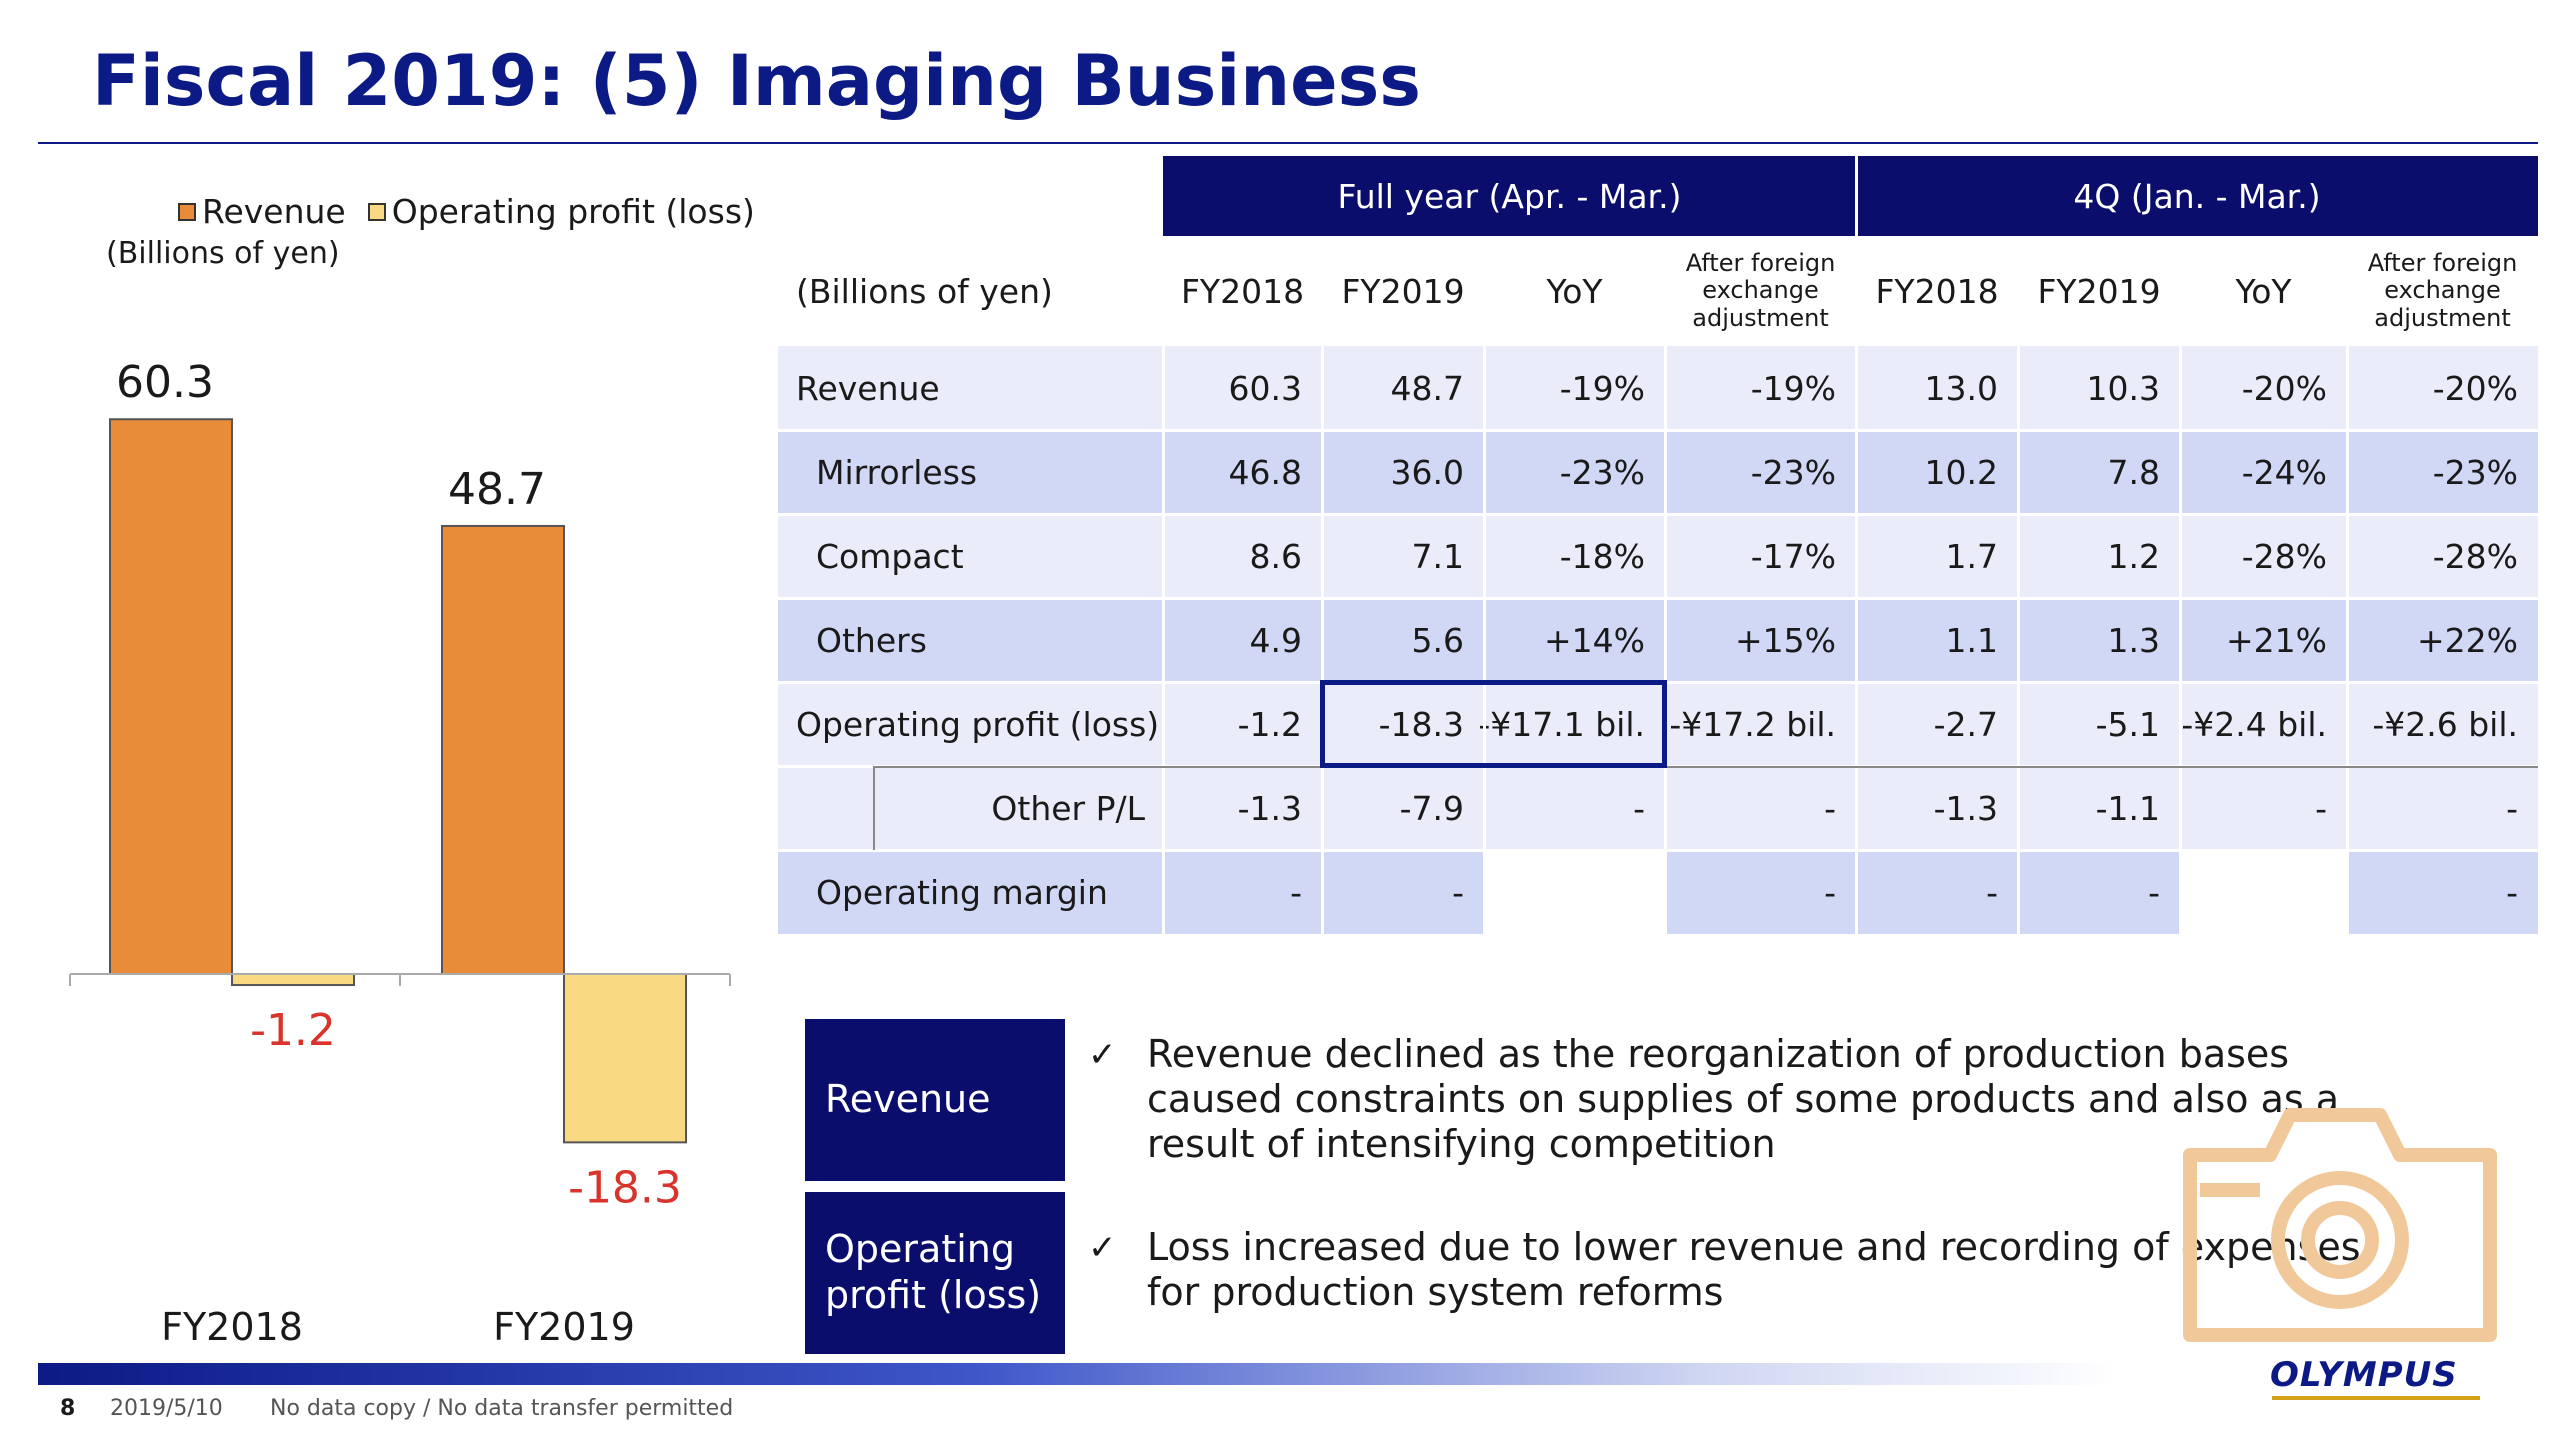 The height and width of the screenshot is (1440, 2558). What do you see at coordinates (2263, 291) in the screenshot?
I see `column-header-7: YoY` at bounding box center [2263, 291].